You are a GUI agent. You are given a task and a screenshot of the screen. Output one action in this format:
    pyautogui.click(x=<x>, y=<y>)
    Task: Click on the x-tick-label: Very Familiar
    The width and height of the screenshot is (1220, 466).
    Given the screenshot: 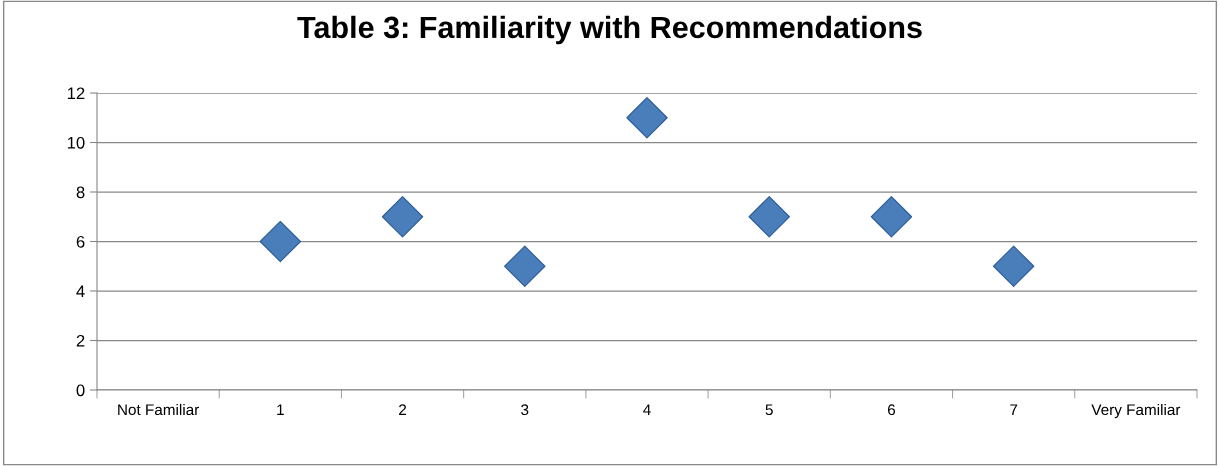 What is the action you would take?
    pyautogui.click(x=1136, y=411)
    